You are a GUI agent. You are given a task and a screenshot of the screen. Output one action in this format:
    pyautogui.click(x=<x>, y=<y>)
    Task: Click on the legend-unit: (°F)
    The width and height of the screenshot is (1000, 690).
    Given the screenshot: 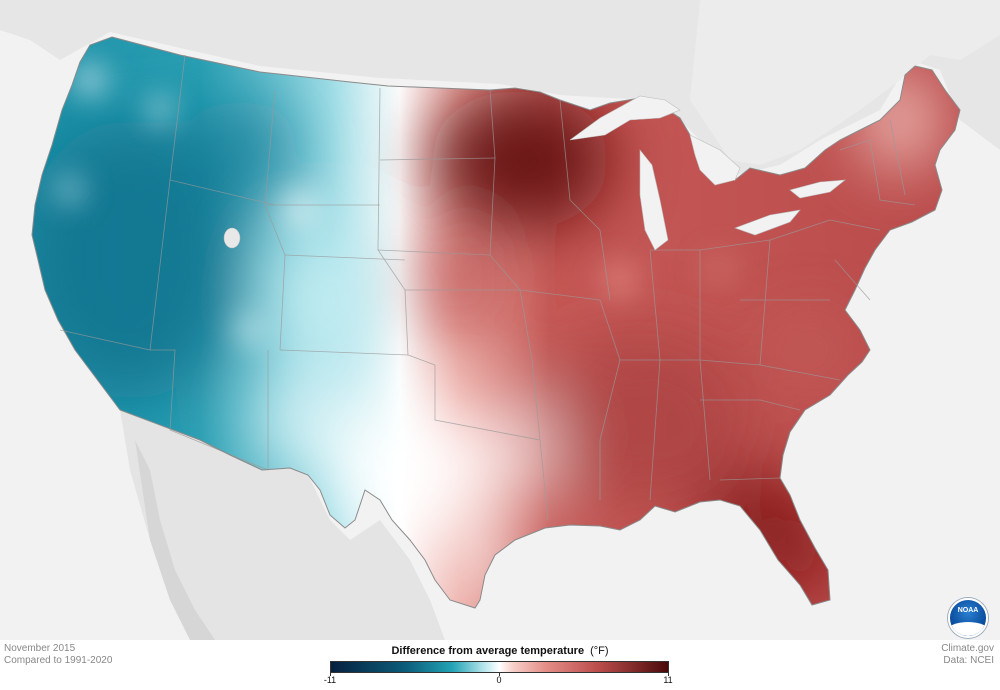 What is the action you would take?
    pyautogui.click(x=599, y=651)
    